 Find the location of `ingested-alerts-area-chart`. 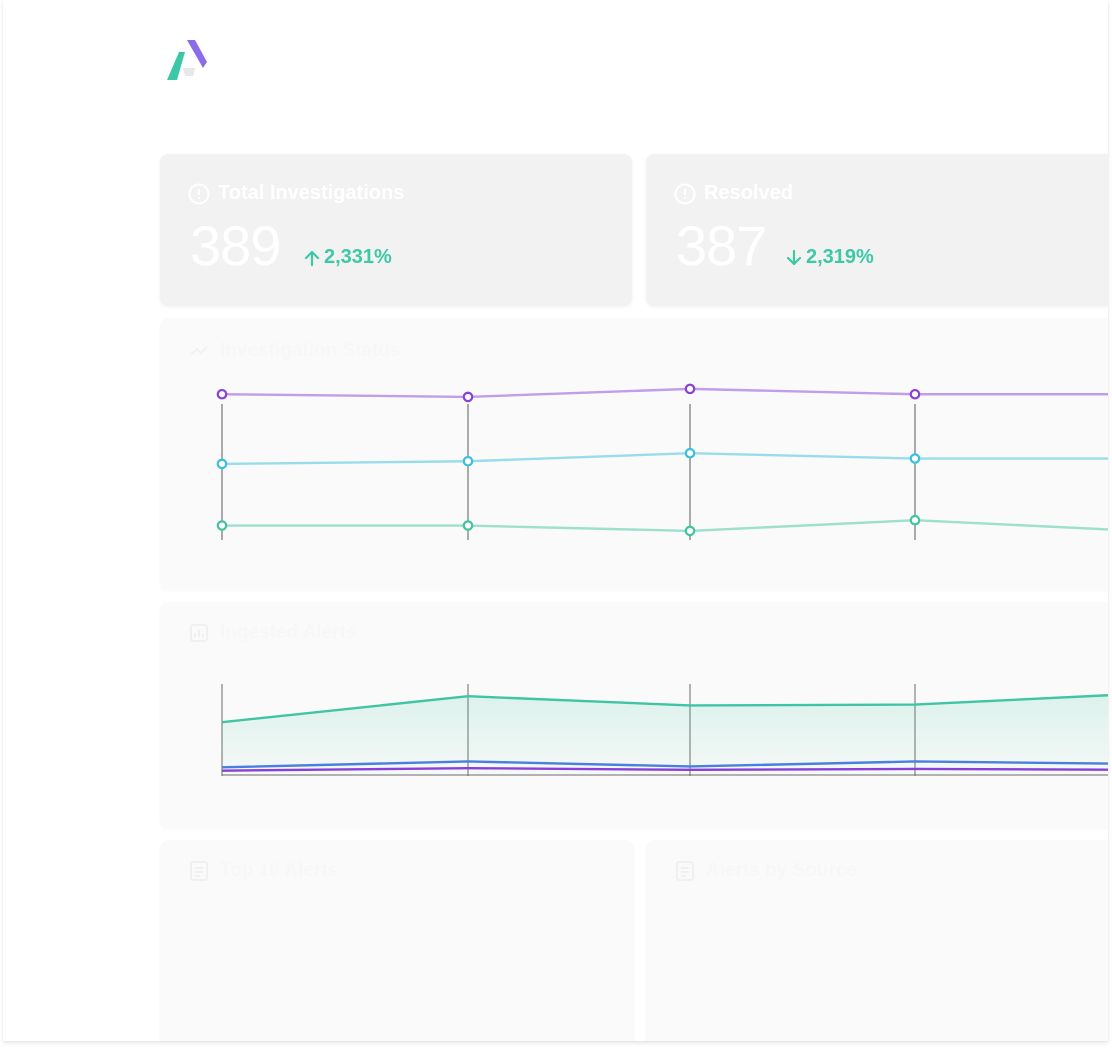

ingested-alerts-area-chart is located at coordinates (664, 730).